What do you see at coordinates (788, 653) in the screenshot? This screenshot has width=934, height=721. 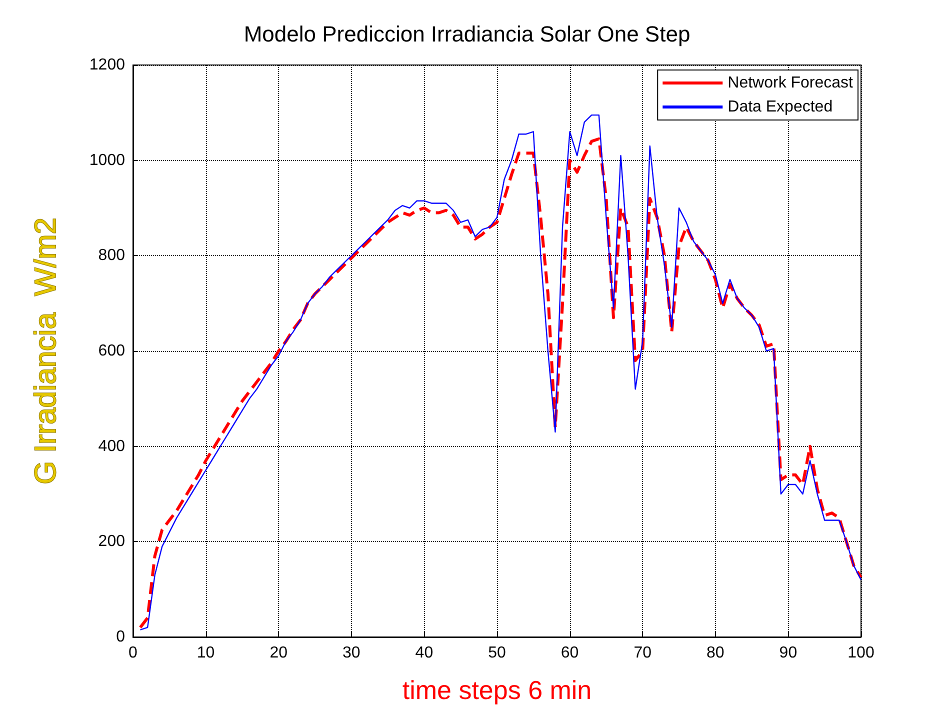 I see `x-tick-label: 90` at bounding box center [788, 653].